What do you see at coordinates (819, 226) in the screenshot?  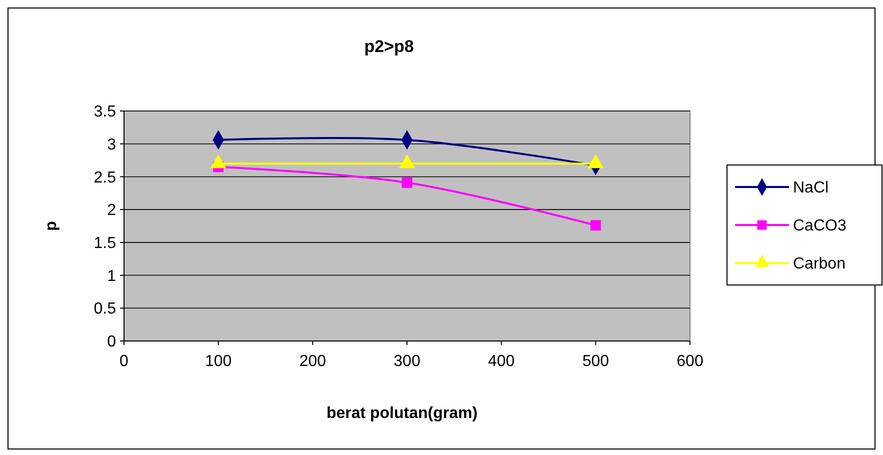 I see `legend-label: CaCO3` at bounding box center [819, 226].